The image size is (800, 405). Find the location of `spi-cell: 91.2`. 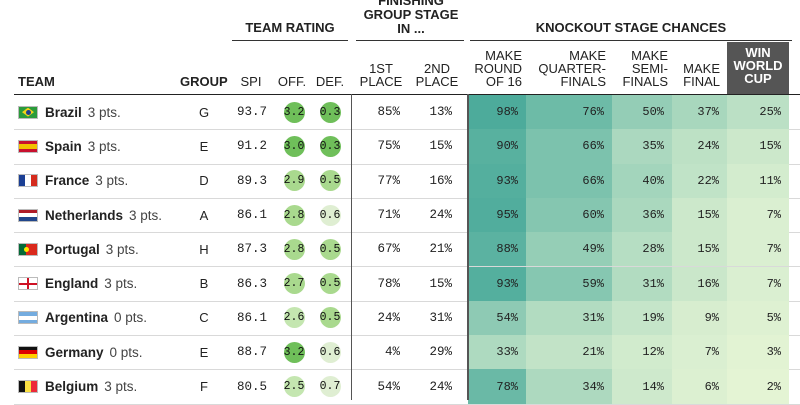

spi-cell: 91.2 is located at coordinates (251, 146).